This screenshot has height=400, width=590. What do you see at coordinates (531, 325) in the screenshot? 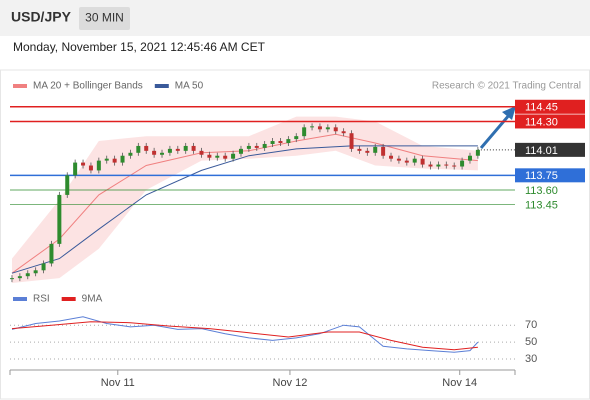
I see `y-tick-label: 70` at bounding box center [531, 325].